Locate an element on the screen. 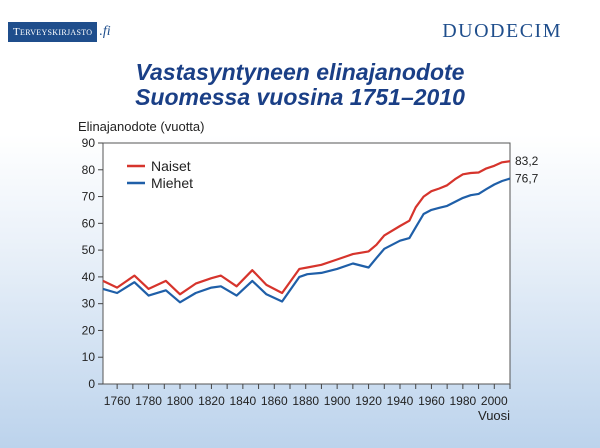  duodecim-logo: DUODECIM is located at coordinates (502, 31).